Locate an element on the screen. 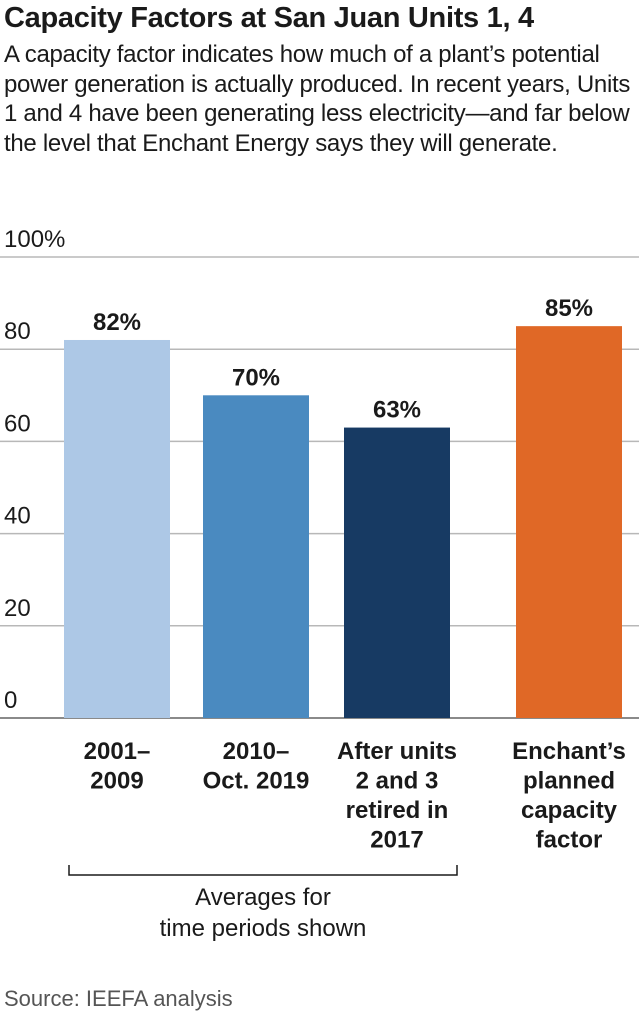 The width and height of the screenshot is (639, 1024). y-tick-label: 80 is located at coordinates (17, 331).